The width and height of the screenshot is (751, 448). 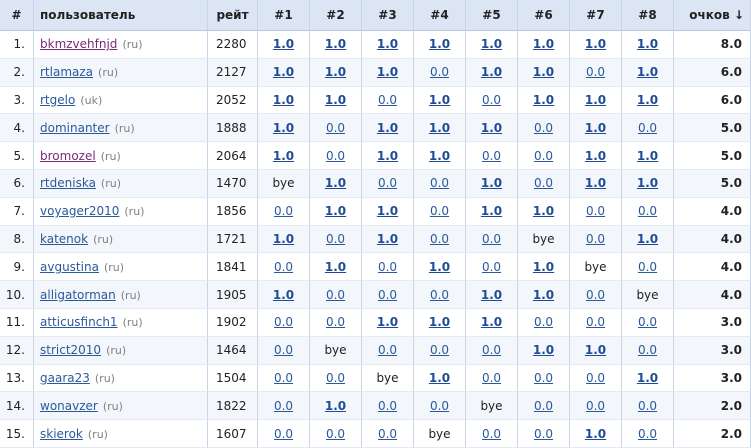 I want to click on player-link: wonavzer, so click(x=69, y=405).